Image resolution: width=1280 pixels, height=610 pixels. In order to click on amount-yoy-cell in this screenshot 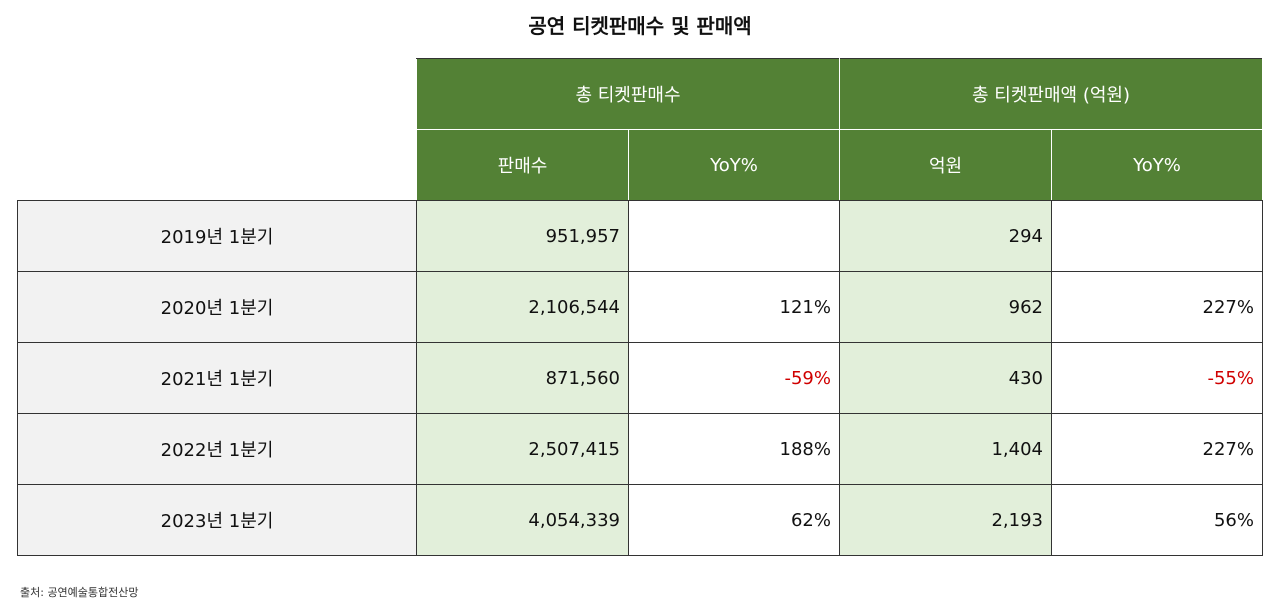, I will do `click(1157, 236)`.